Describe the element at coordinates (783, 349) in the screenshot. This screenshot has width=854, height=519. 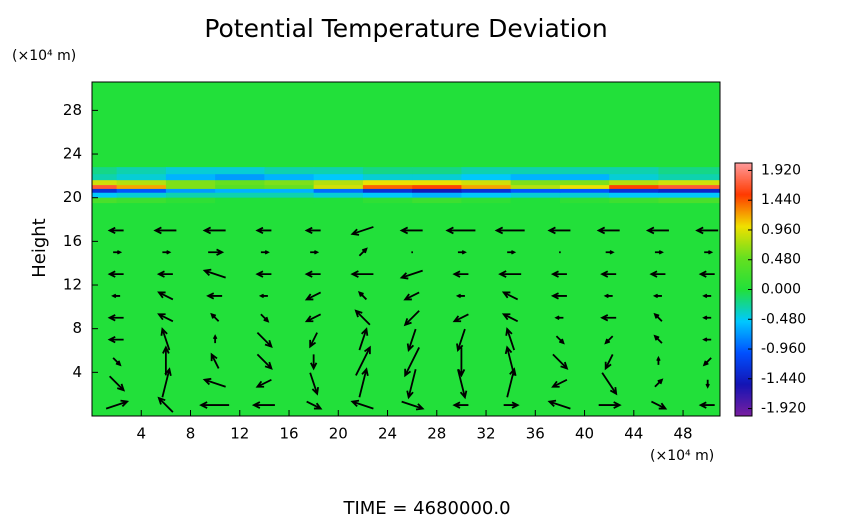
I see `colorbar-tick-label: -0.960` at that location.